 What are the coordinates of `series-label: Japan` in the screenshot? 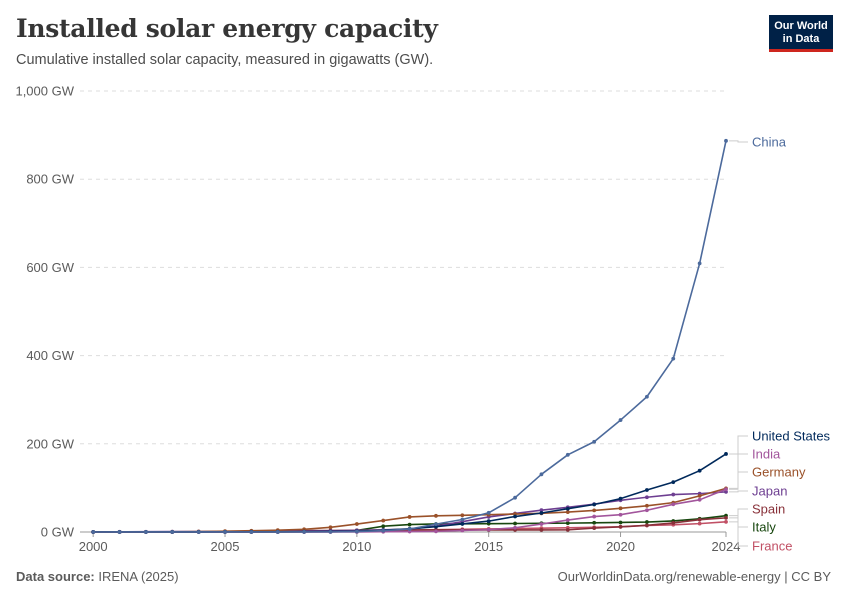 It's located at (769, 491).